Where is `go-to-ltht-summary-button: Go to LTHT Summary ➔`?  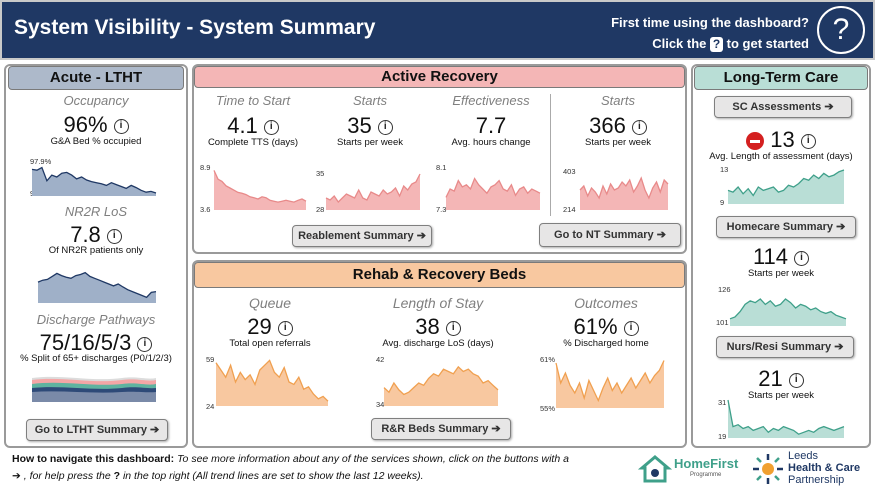 go-to-ltht-summary-button: Go to LTHT Summary ➔ is located at coordinates (97, 430).